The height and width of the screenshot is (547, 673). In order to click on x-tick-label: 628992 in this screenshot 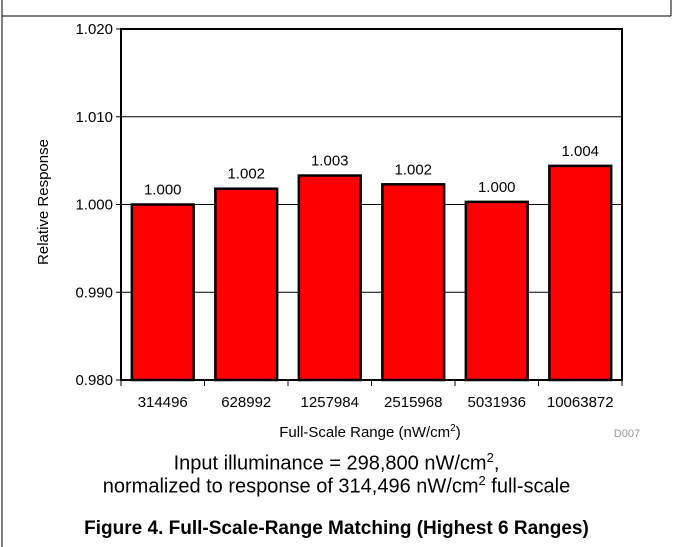, I will do `click(246, 402)`.